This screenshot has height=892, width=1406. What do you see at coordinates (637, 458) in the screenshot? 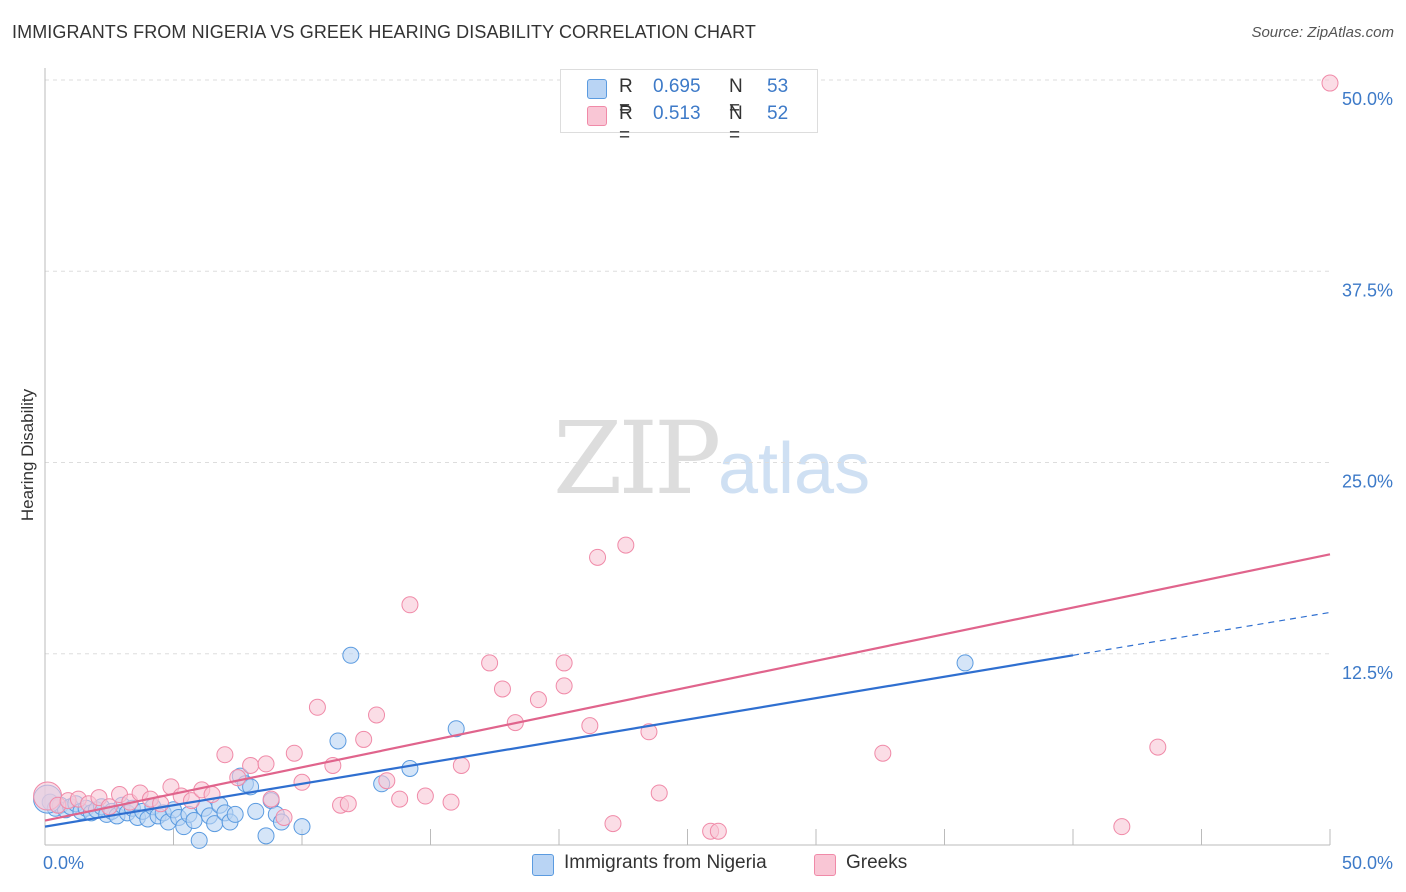
I see `watermark-zip: ZIP` at bounding box center [637, 458].